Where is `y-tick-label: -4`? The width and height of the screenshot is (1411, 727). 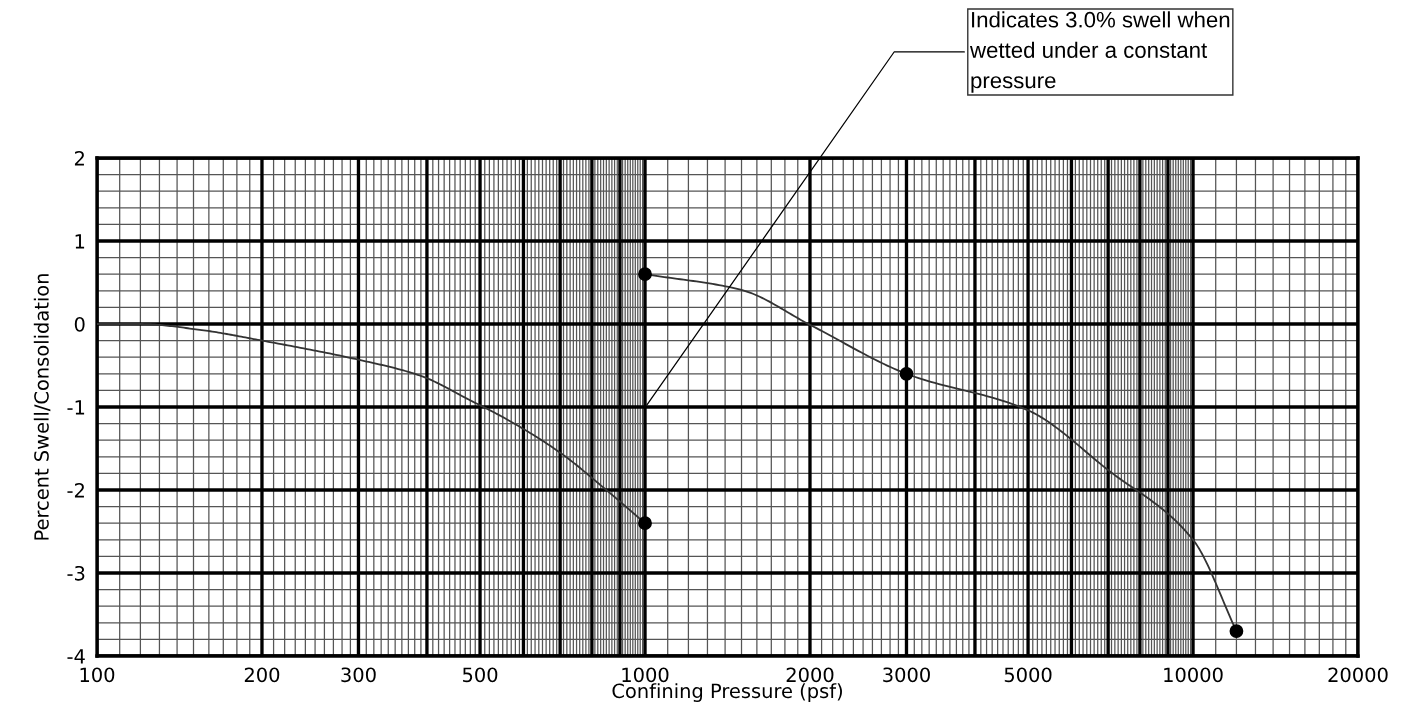 y-tick-label: -4 is located at coordinates (76, 656).